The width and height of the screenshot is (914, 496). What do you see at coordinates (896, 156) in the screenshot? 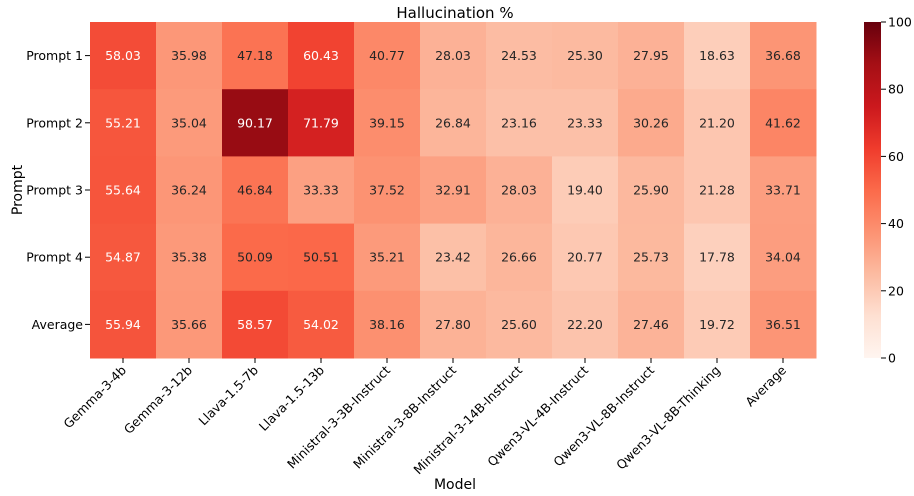
I see `colorbar-tick-label: 60` at bounding box center [896, 156].